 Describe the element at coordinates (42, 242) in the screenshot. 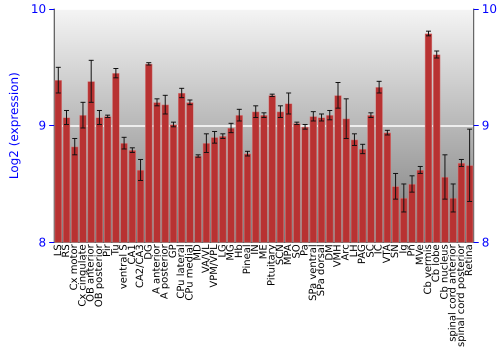

I see `y-tick-label: 8` at that location.